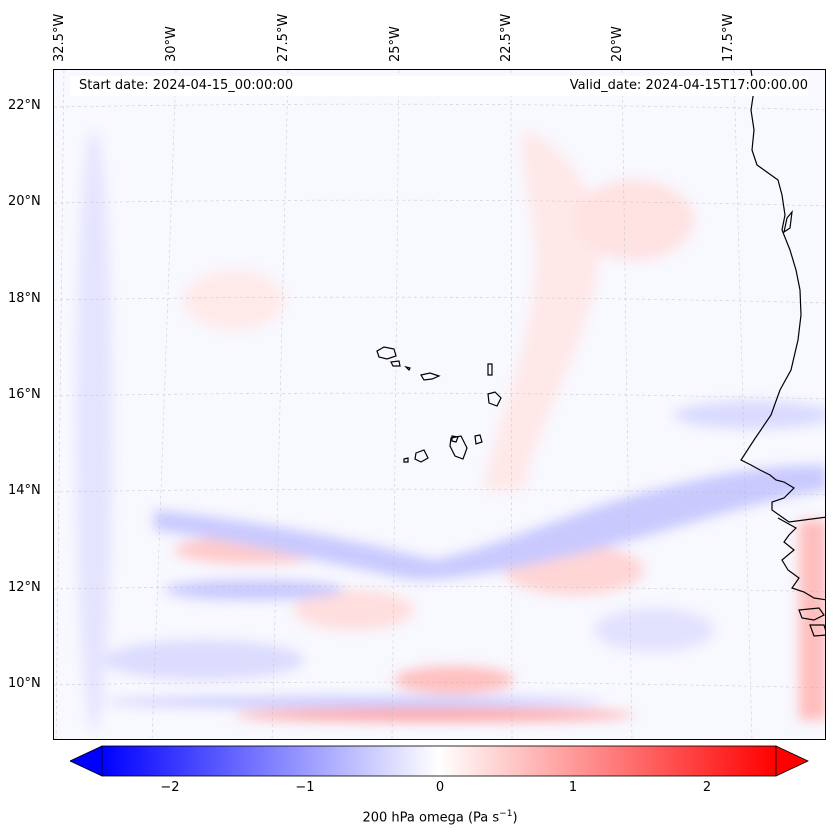 Image resolution: width=837 pixels, height=839 pixels. I want to click on lon-label-20w: 20°W, so click(617, 44).